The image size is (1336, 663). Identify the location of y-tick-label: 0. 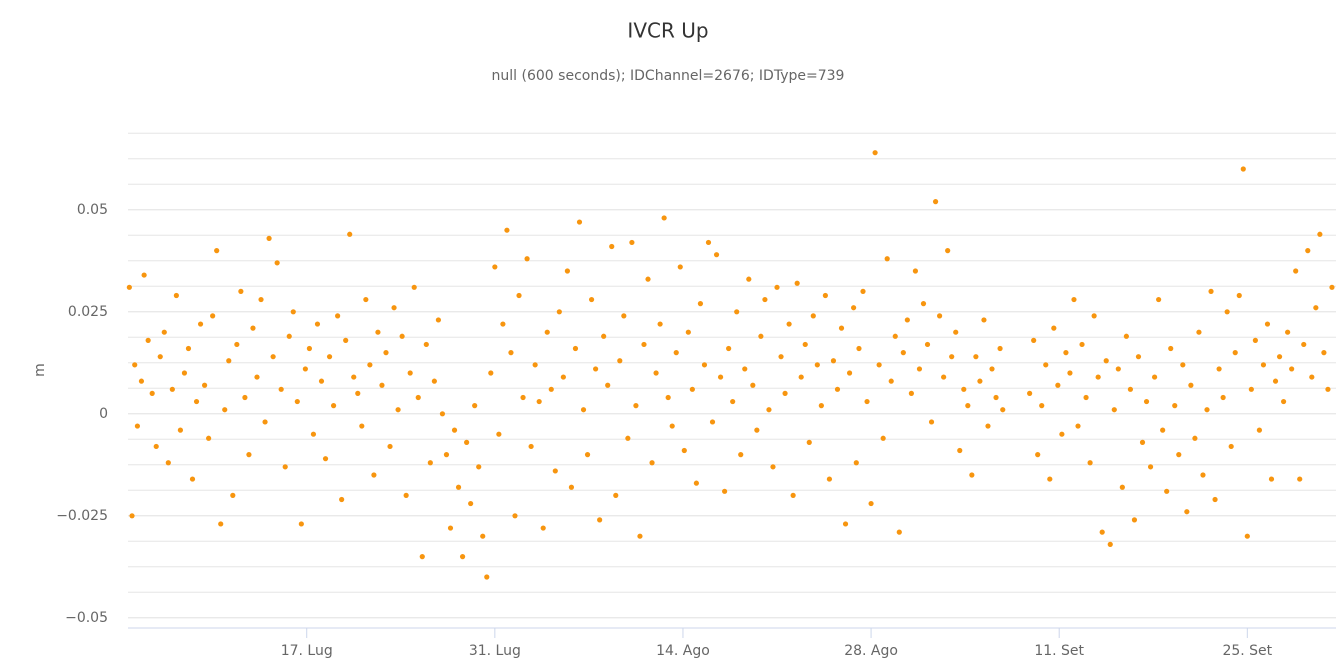
(103, 414).